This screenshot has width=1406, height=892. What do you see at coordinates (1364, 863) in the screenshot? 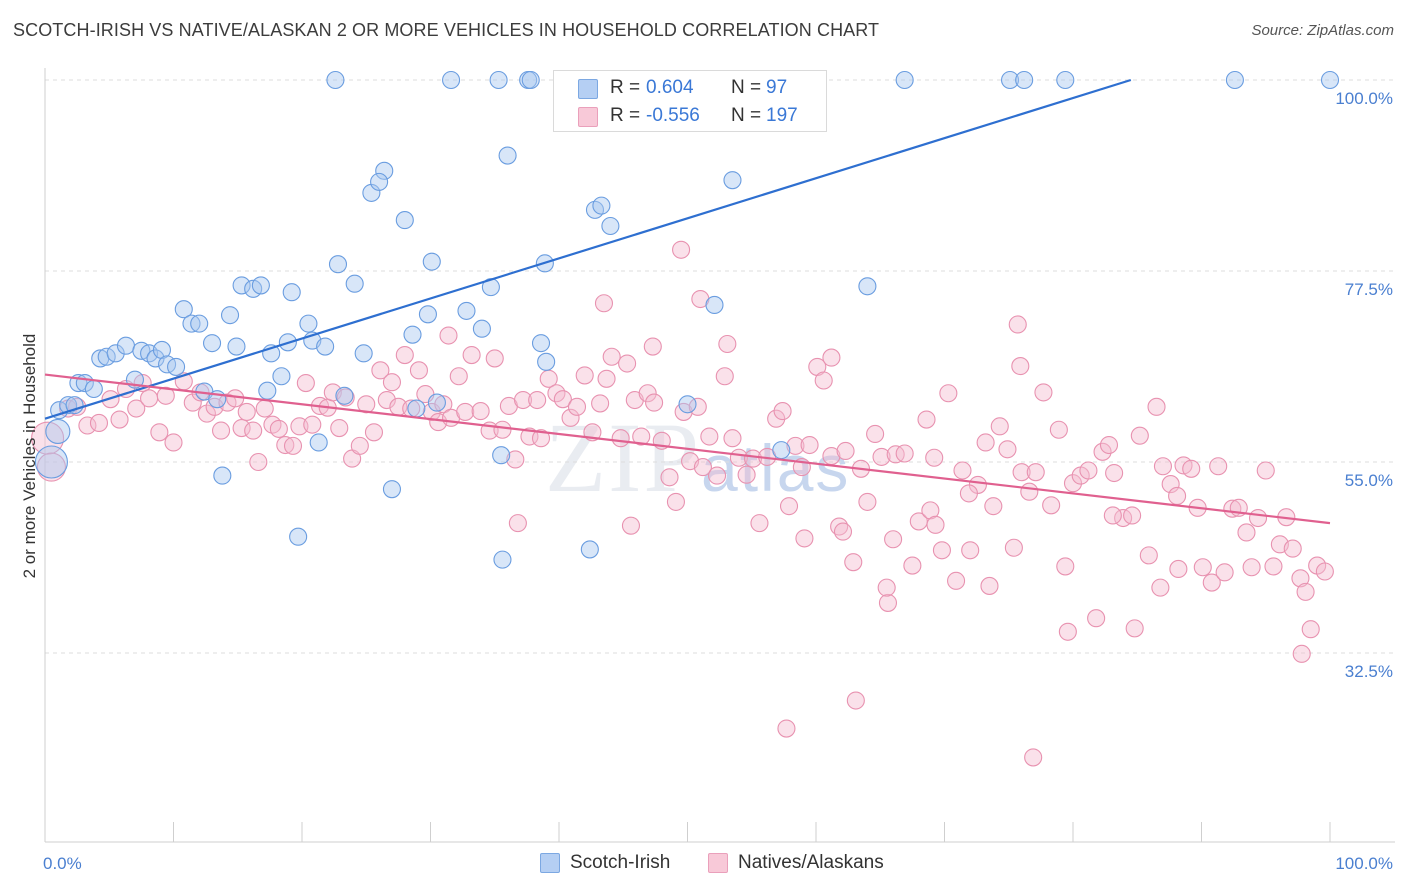
I see `x-tick-label: 100.0%` at bounding box center [1364, 863].